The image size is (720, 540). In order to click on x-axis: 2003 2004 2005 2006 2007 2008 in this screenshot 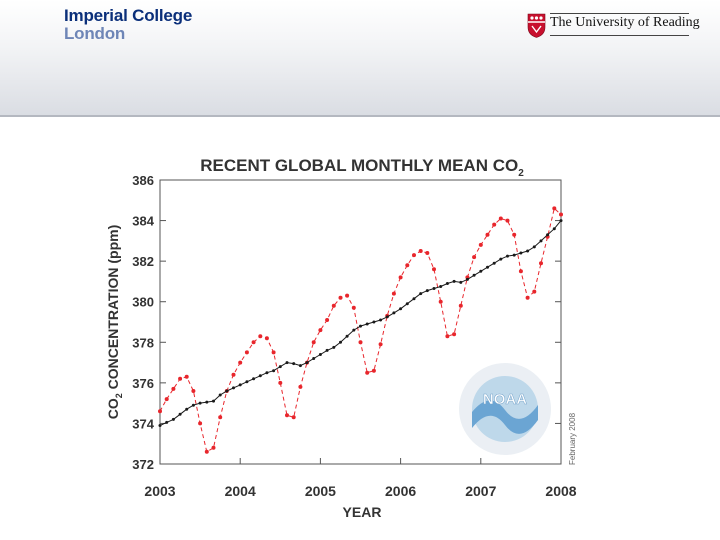, I will do `click(360, 478)`.